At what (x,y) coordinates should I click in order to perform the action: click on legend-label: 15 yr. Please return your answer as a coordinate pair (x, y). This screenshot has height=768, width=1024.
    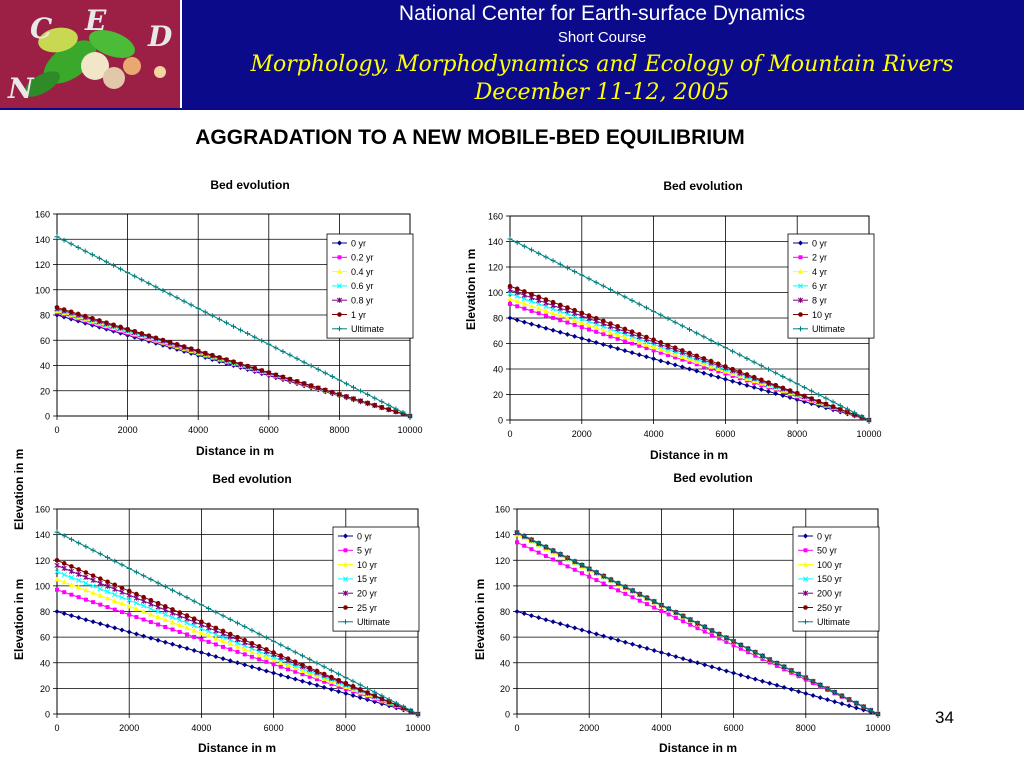
    Looking at the image, I should click on (367, 579).